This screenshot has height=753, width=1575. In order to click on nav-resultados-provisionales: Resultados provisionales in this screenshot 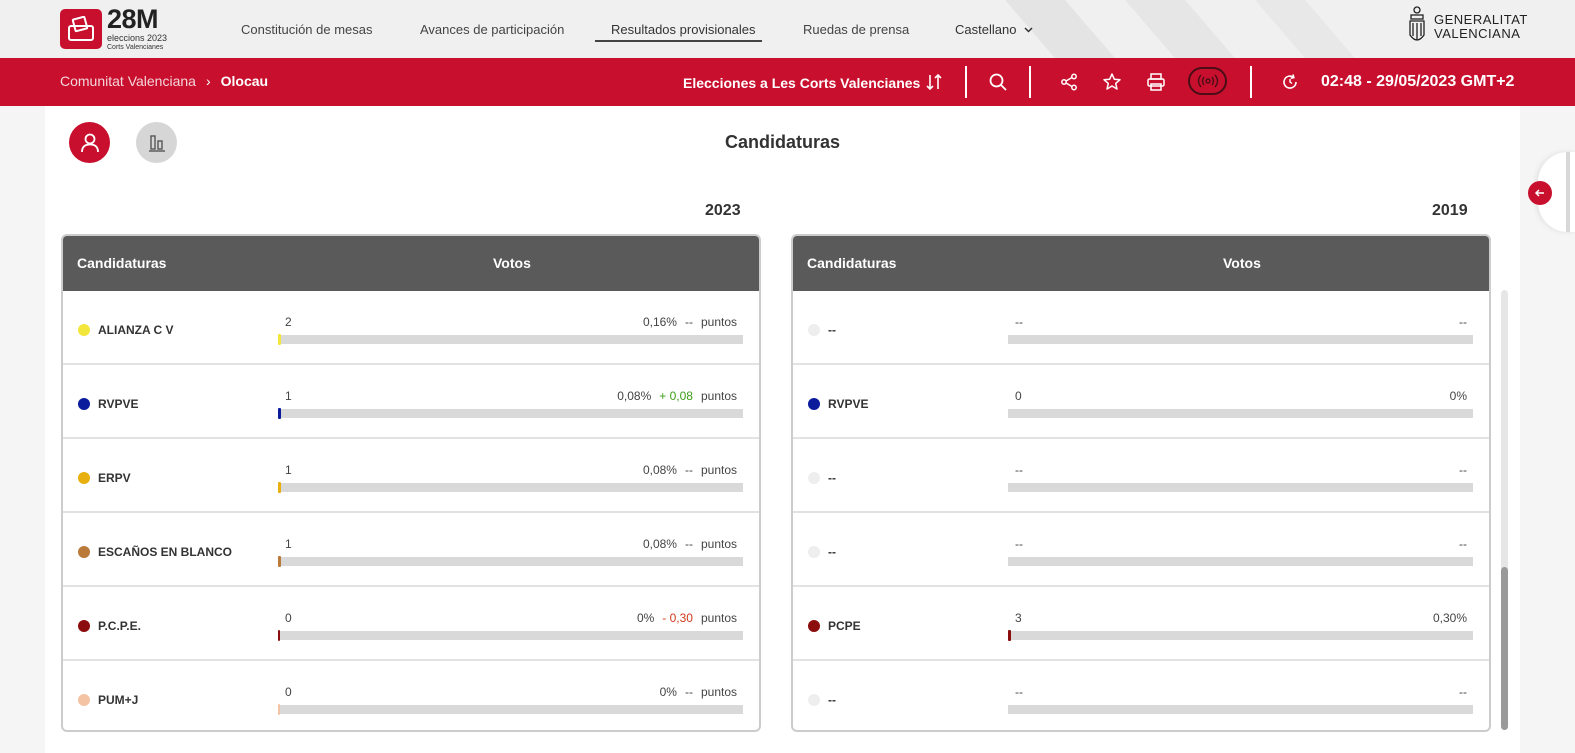, I will do `click(683, 29)`.